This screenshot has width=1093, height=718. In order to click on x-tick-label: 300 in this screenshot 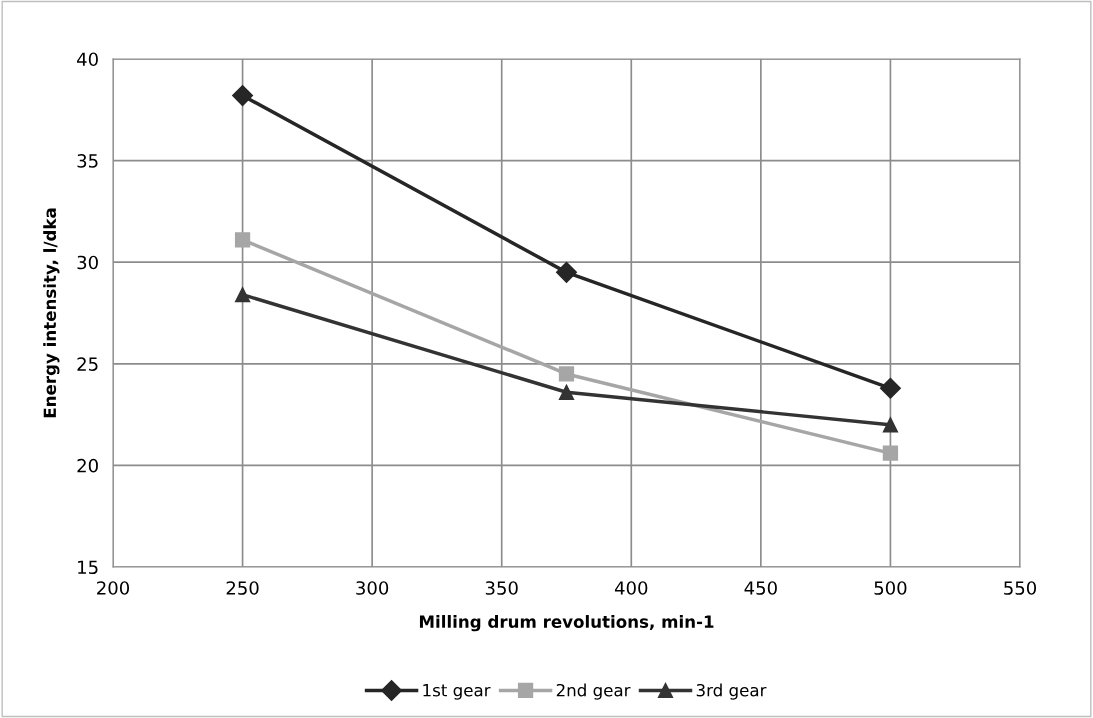, I will do `click(372, 588)`.